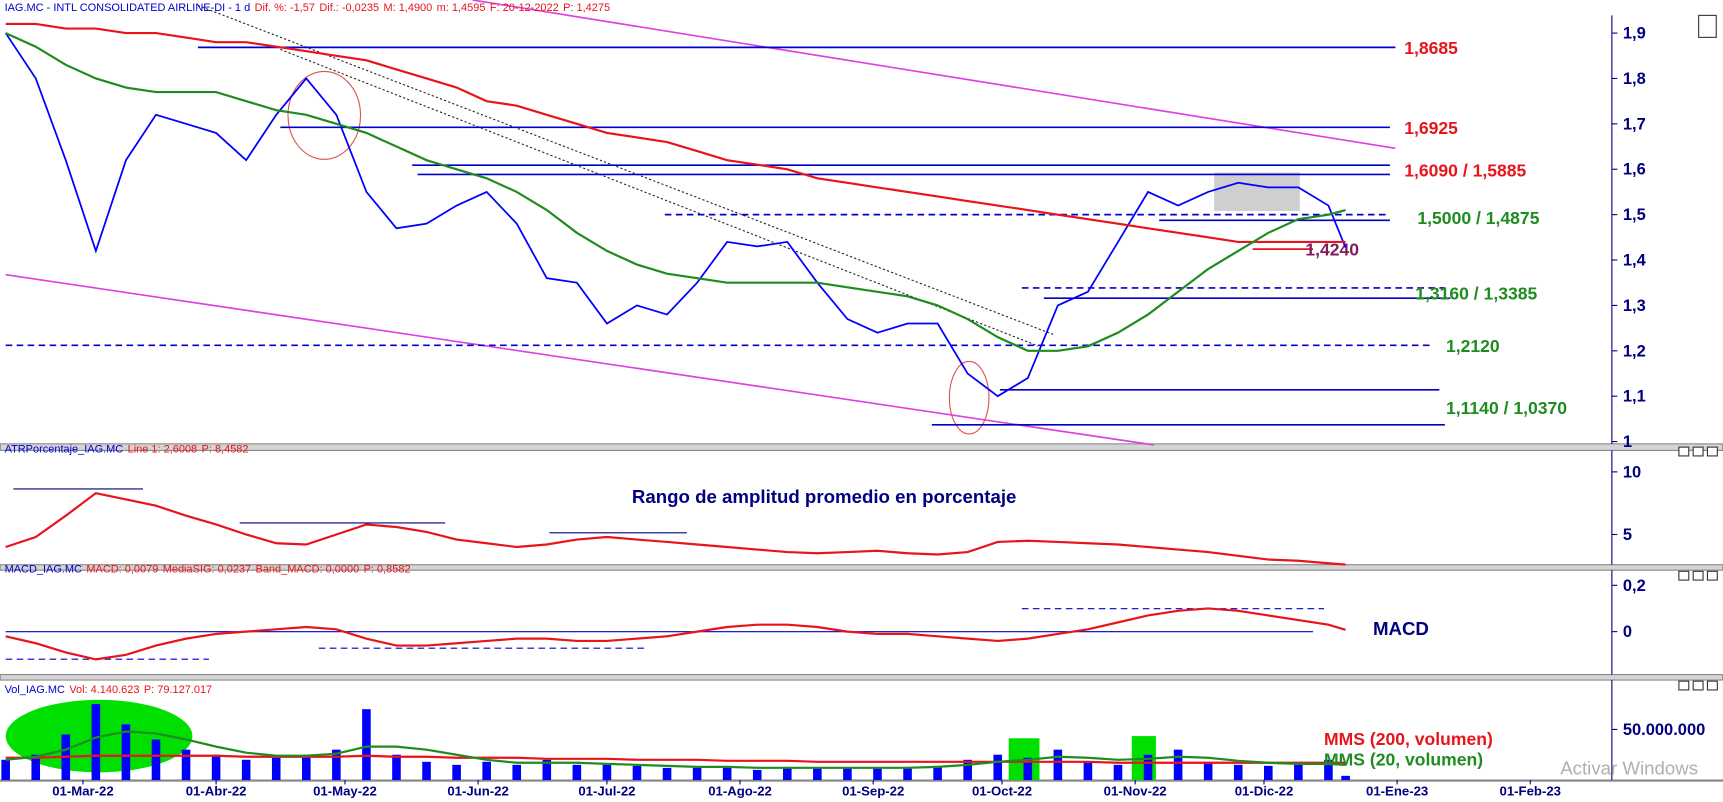 The height and width of the screenshot is (802, 1723). I want to click on level-label: 1,8685, so click(1431, 48).